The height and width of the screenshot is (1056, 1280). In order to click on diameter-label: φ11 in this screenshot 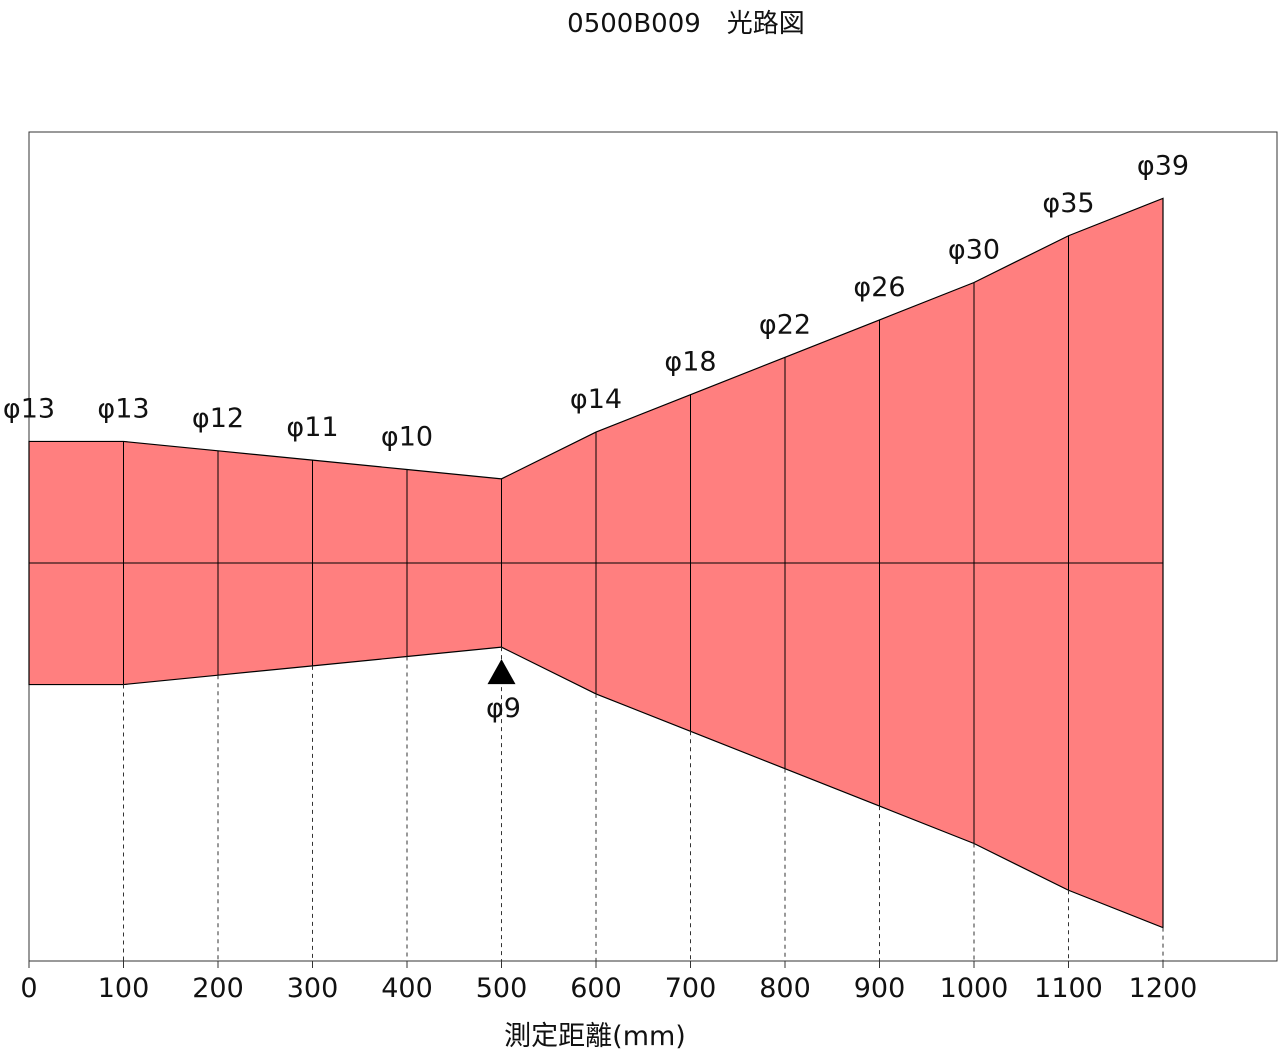, I will do `click(312, 427)`.